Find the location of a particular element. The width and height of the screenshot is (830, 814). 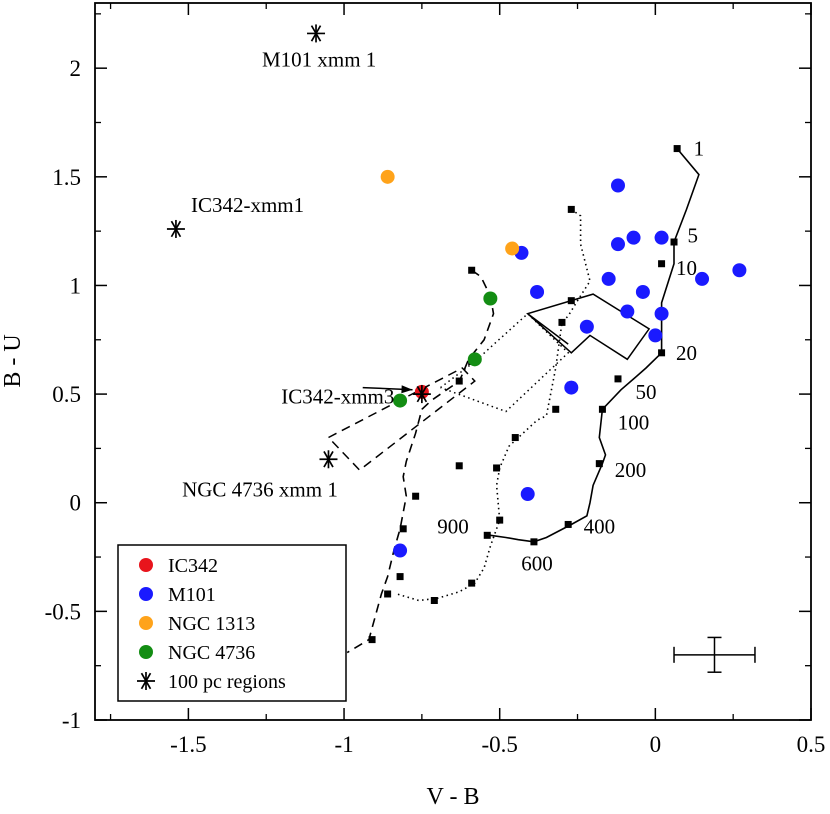

x-tick-label: -1 is located at coordinates (343, 744).